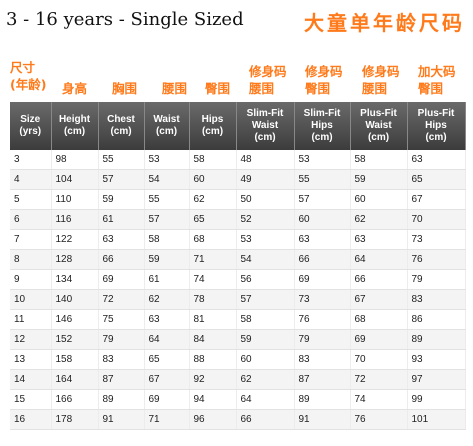  I want to click on column-header-line: Hips, so click(436, 125).